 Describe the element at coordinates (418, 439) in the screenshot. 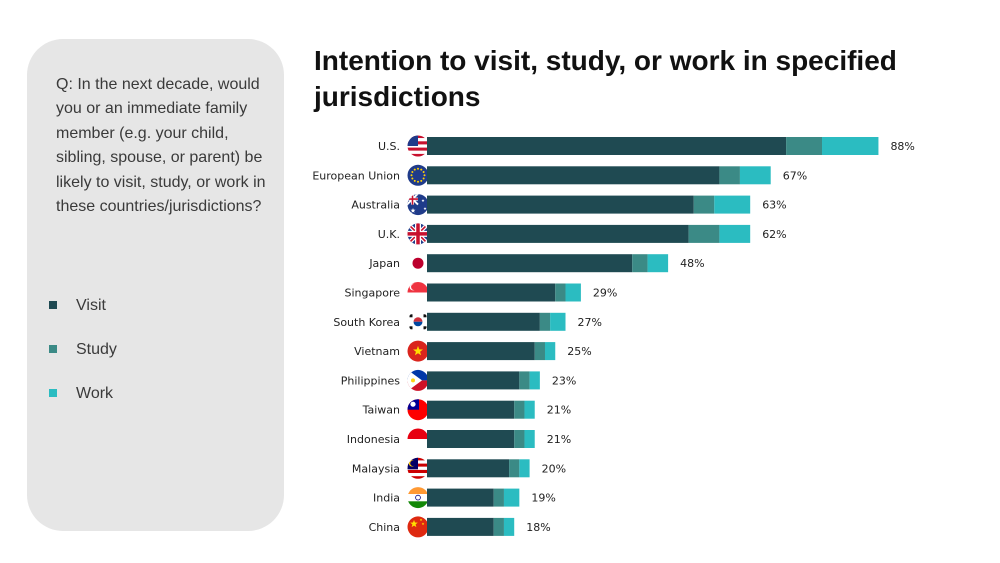

I see `flag-indonesia-icon` at that location.